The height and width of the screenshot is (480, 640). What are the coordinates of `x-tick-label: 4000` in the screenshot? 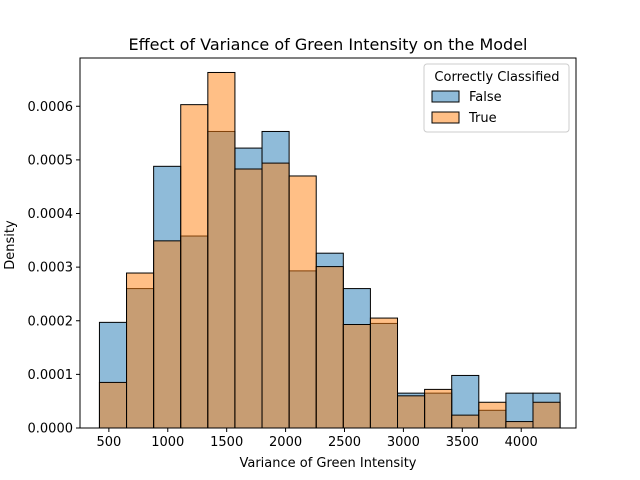 It's located at (521, 442).